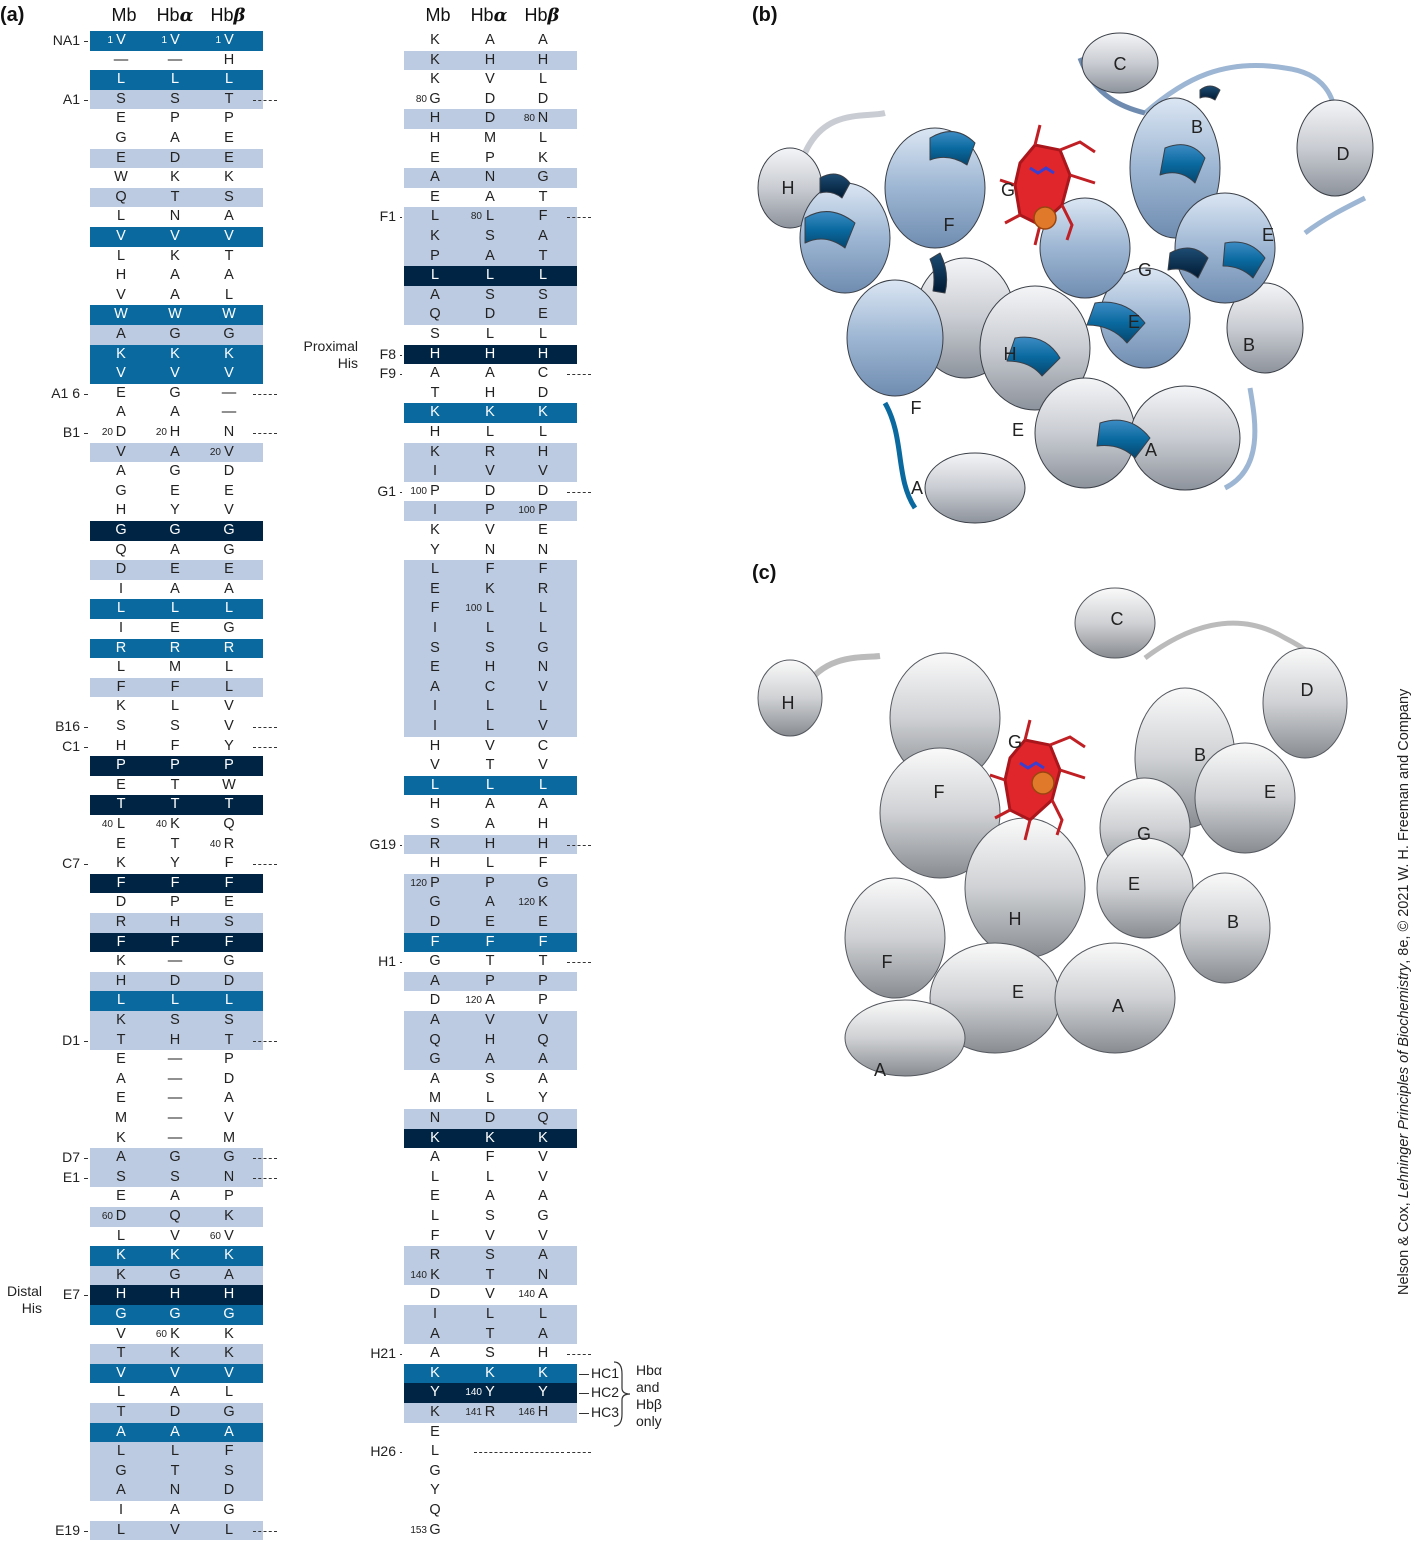  I want to click on right-helix-position-label: H26, so click(383, 1451).